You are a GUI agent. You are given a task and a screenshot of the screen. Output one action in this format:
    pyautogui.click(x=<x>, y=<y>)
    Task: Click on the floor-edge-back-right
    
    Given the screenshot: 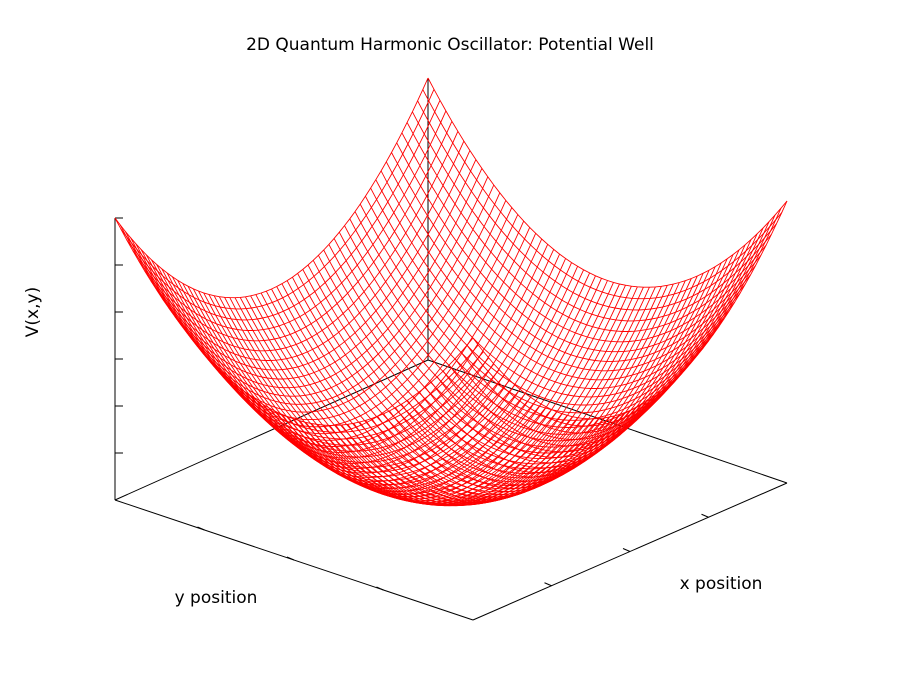 What is the action you would take?
    pyautogui.click(x=607, y=421)
    